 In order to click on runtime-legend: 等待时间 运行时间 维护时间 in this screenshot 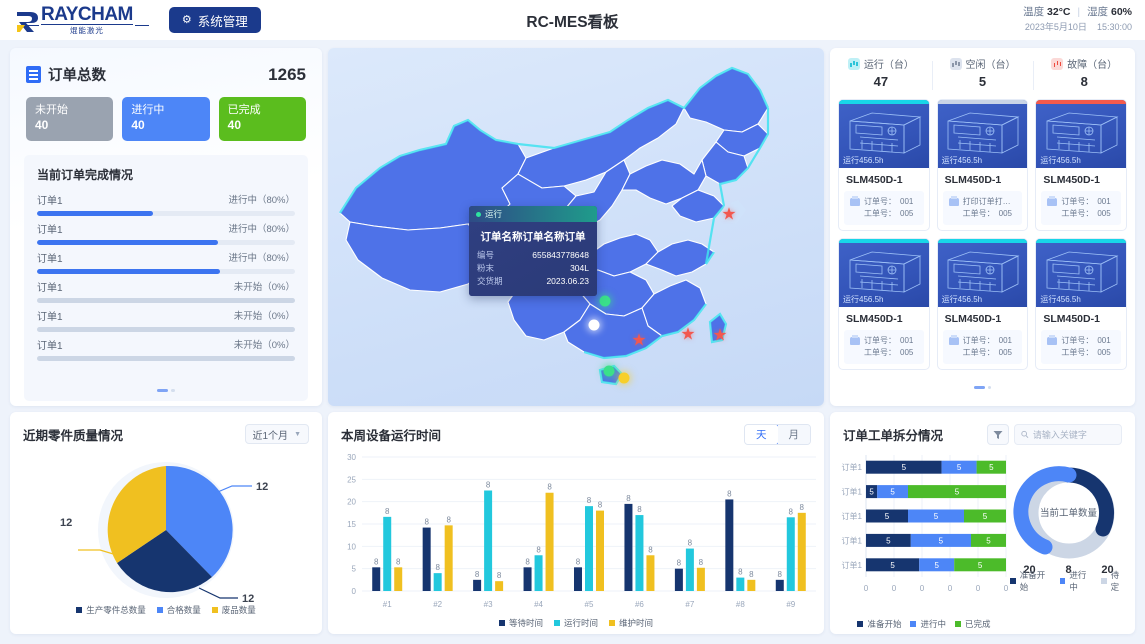, I will do `click(576, 623)`.